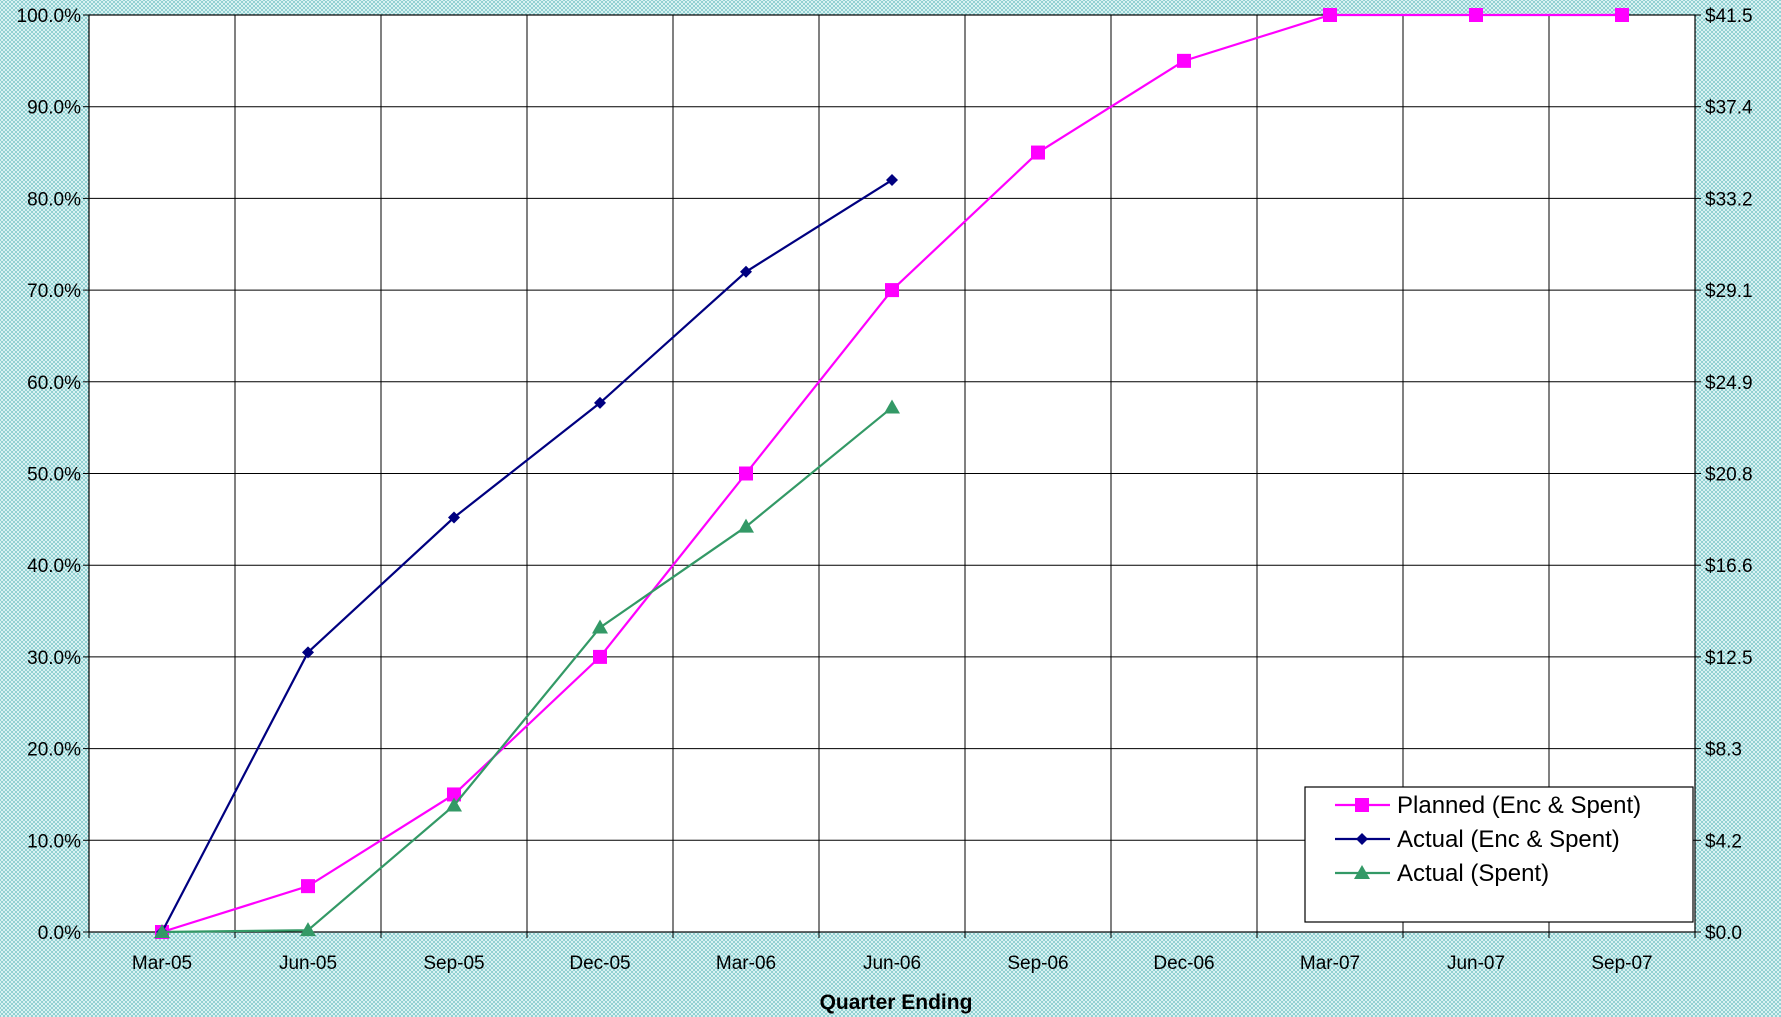 Image resolution: width=1781 pixels, height=1017 pixels. Describe the element at coordinates (1729, 16) in the screenshot. I see `y2-tick-label: $41.5` at that location.